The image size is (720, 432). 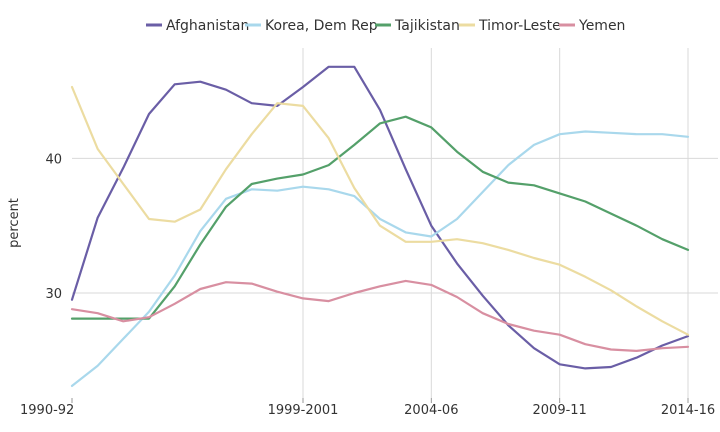 I want to click on legend-label: Tajikistan, so click(x=427, y=26).